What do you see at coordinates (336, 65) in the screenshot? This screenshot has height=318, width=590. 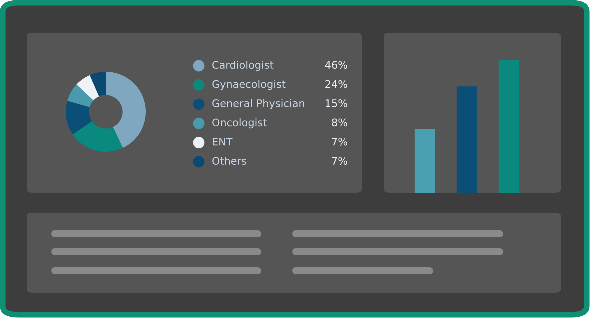 I see `data-label: 46%` at bounding box center [336, 65].